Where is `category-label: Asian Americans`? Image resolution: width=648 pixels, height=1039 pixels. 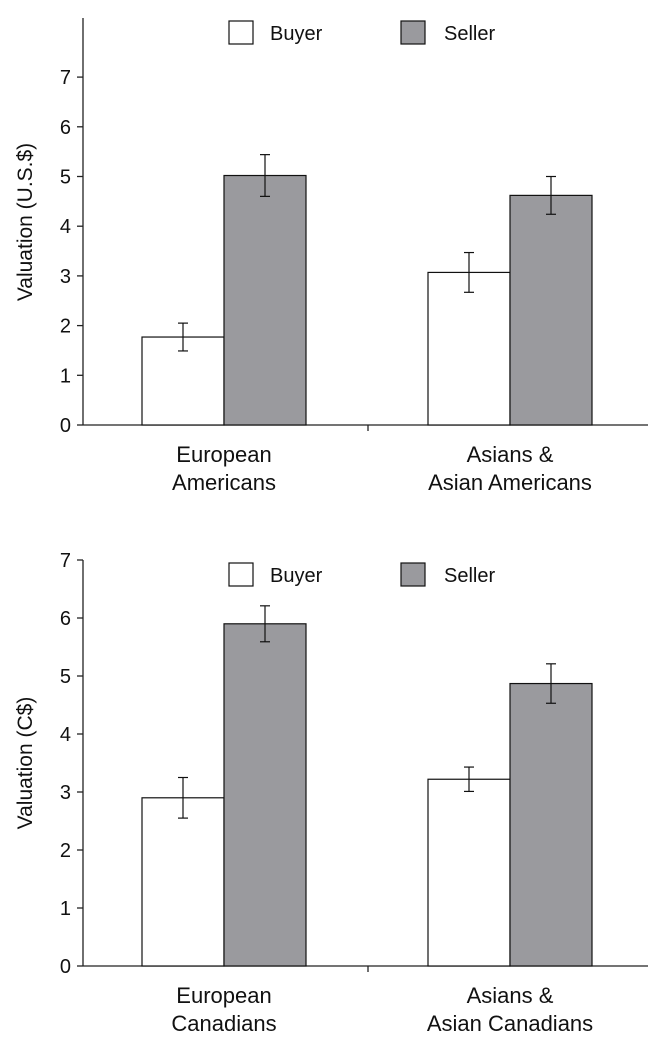 category-label: Asian Americans is located at coordinates (510, 482).